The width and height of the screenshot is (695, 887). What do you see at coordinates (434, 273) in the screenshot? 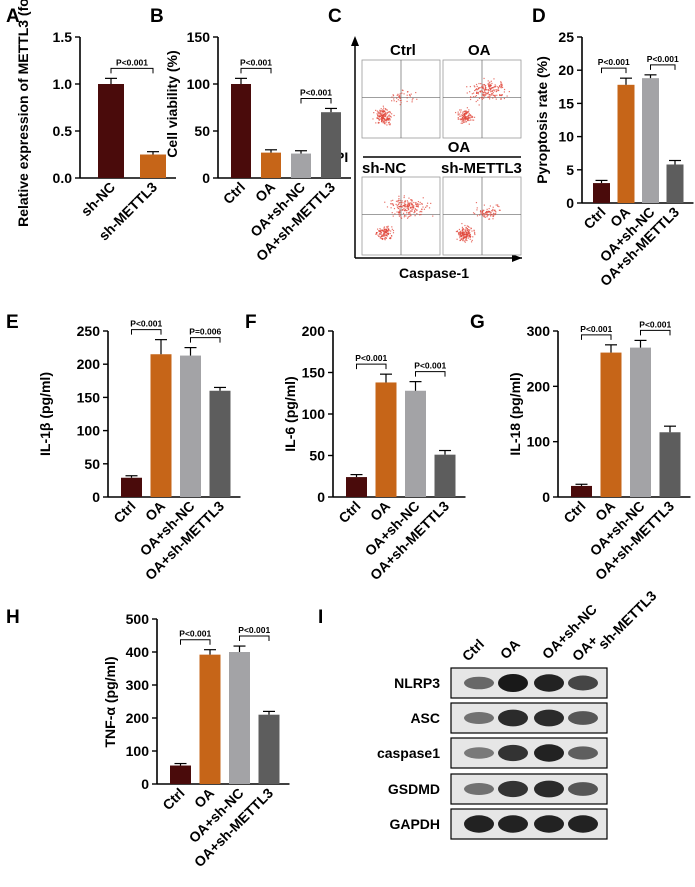
I see `flow-x-axis-label: Caspase-1` at bounding box center [434, 273].